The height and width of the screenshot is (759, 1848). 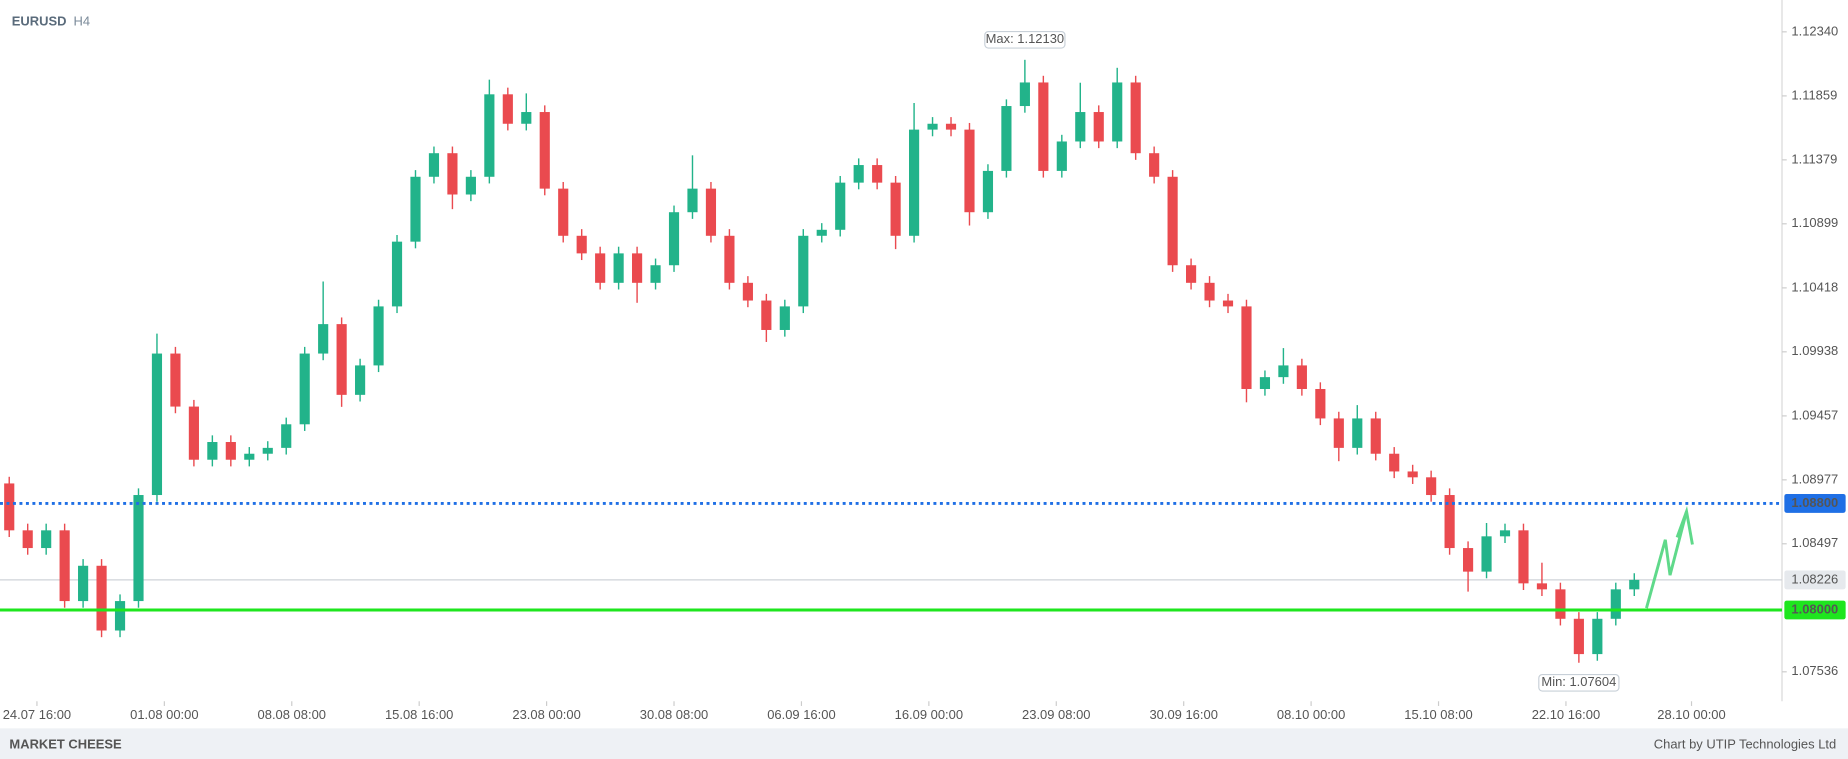 I want to click on level-label: 1.08800, so click(x=1814, y=502).